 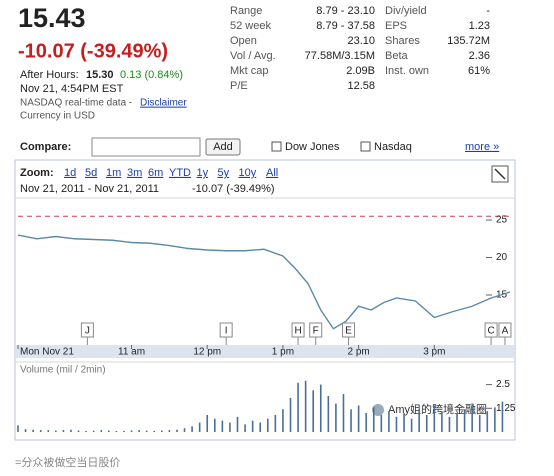 What do you see at coordinates (93, 51) in the screenshot?
I see `change: -10.07 (-39.49%)` at bounding box center [93, 51].